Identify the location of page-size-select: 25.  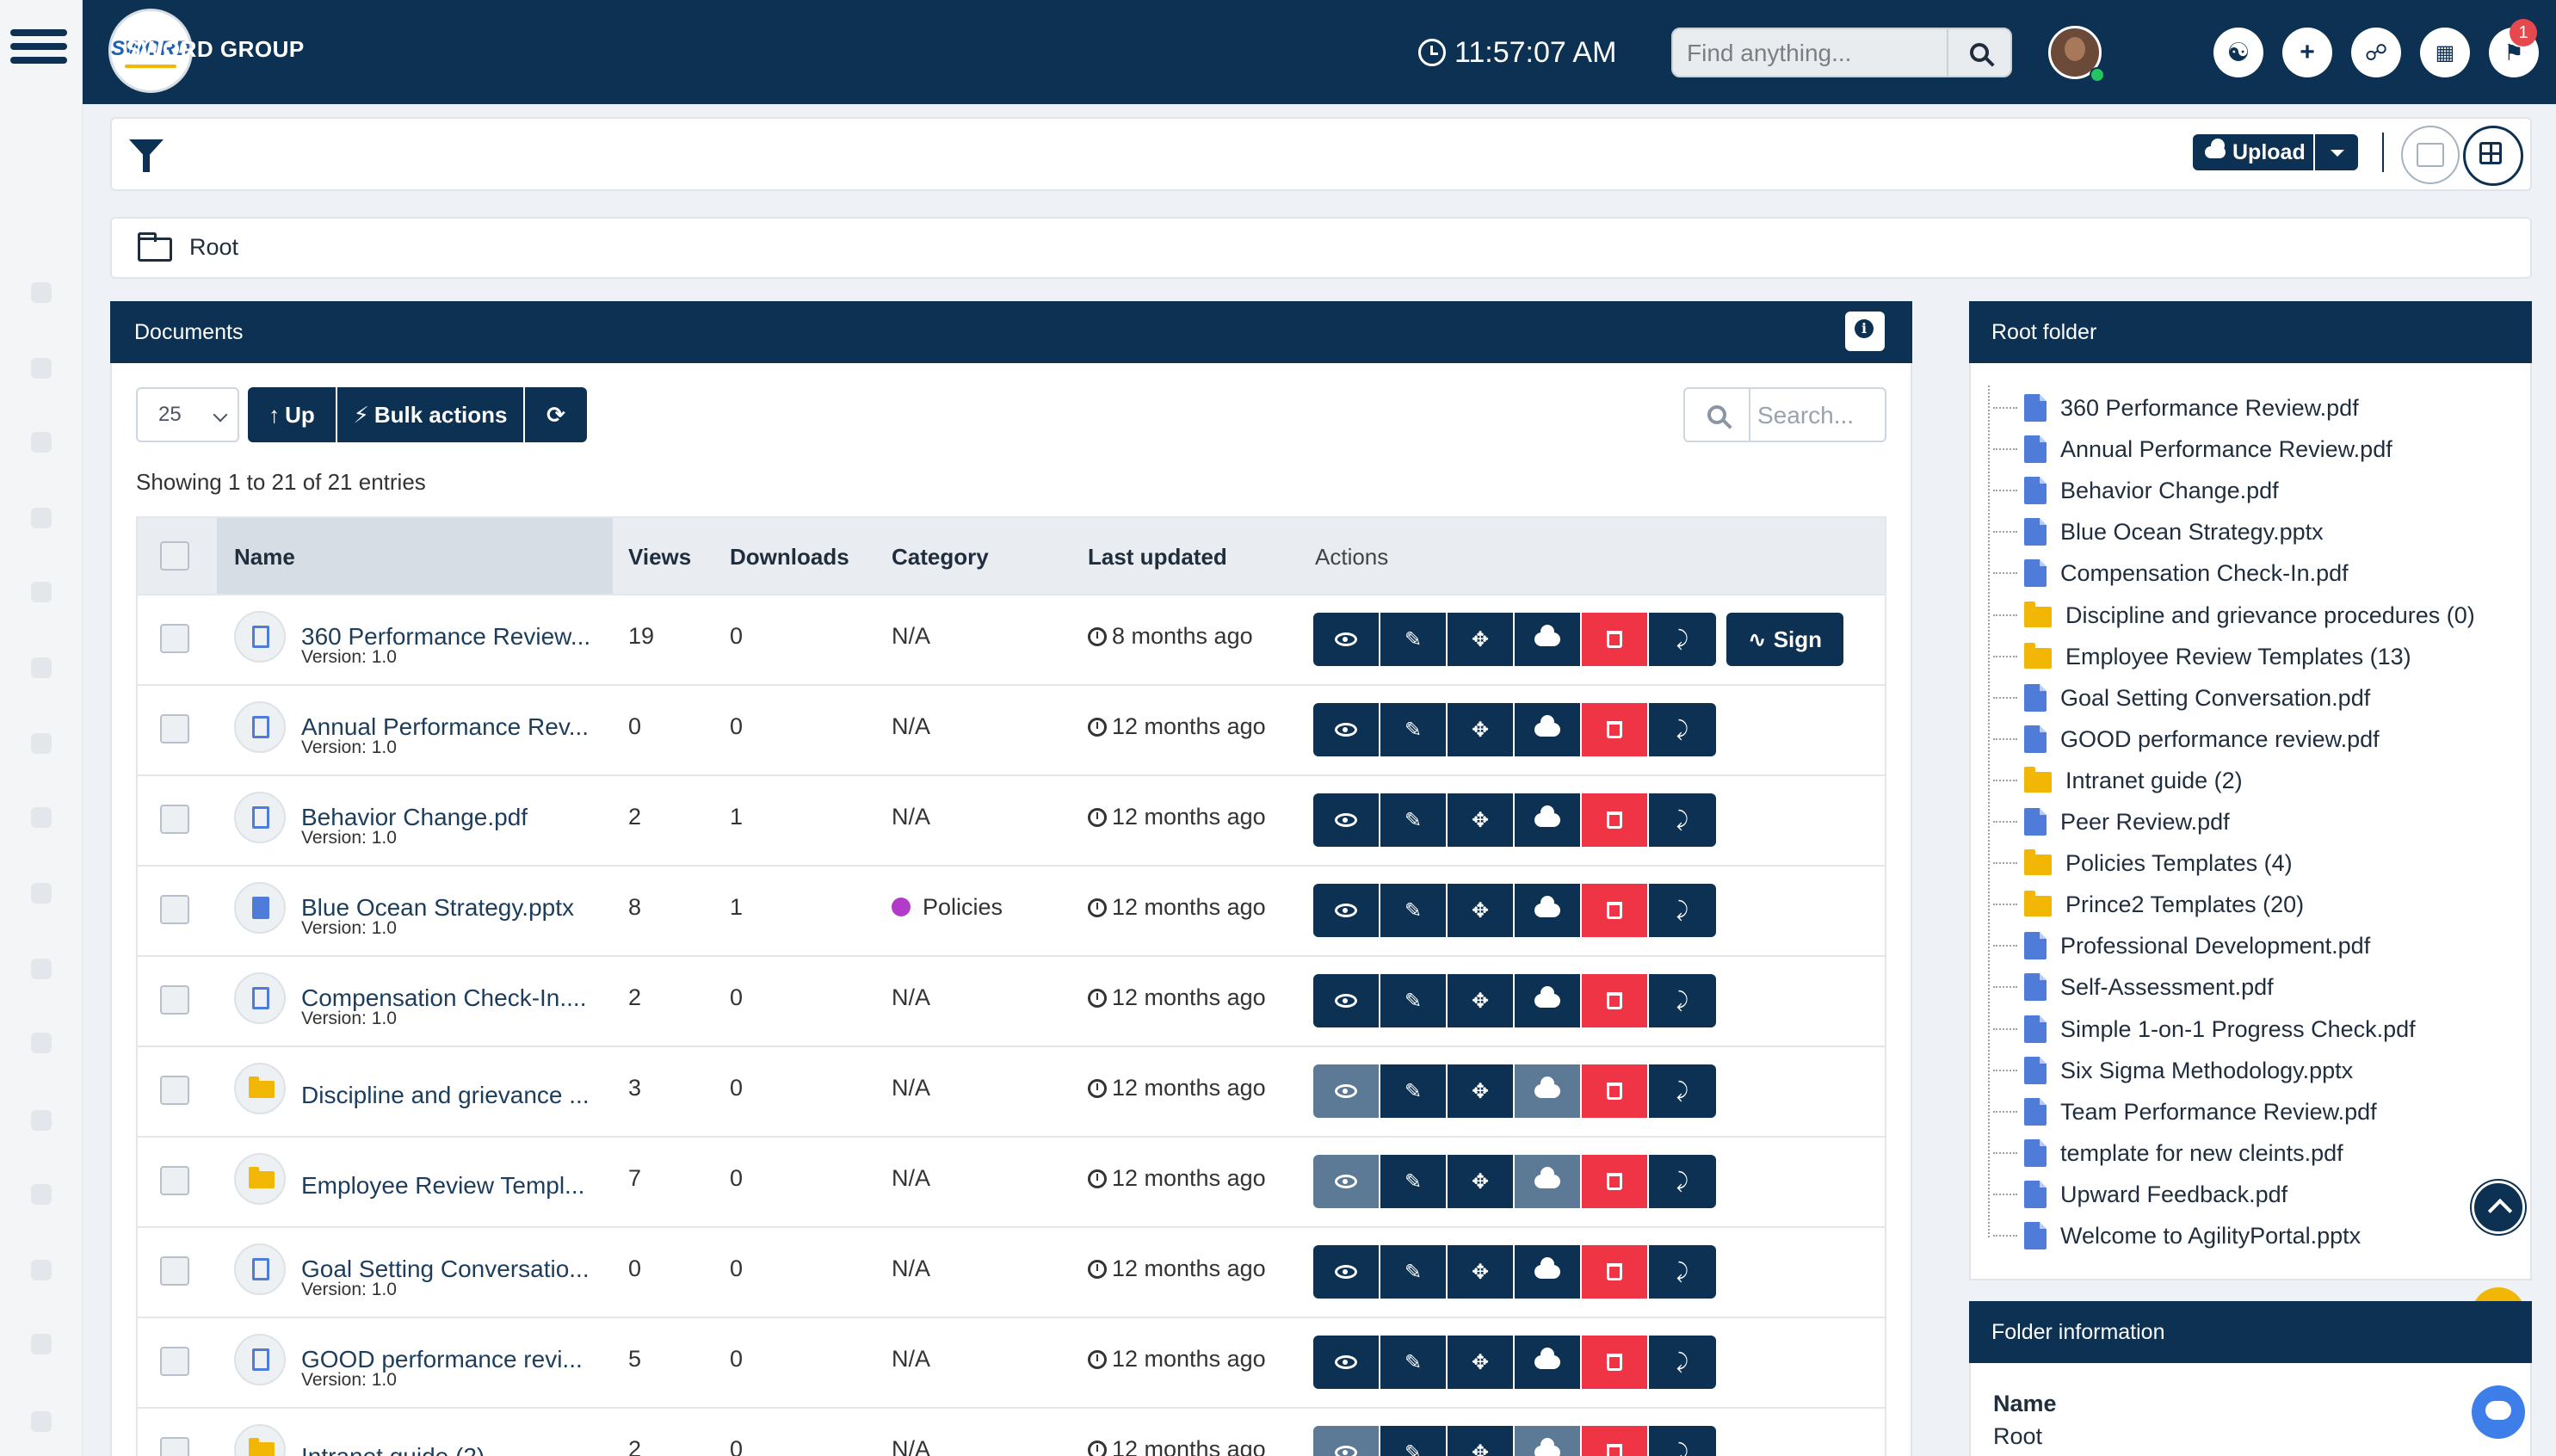
(187, 415).